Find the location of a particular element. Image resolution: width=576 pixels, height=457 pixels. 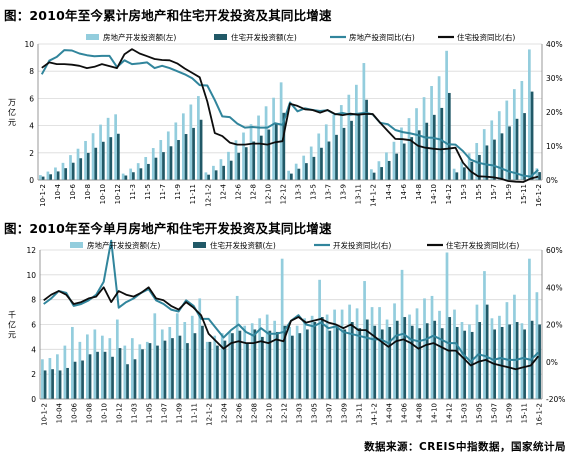

x-tick-label: 13-3 is located at coordinates (299, 192).